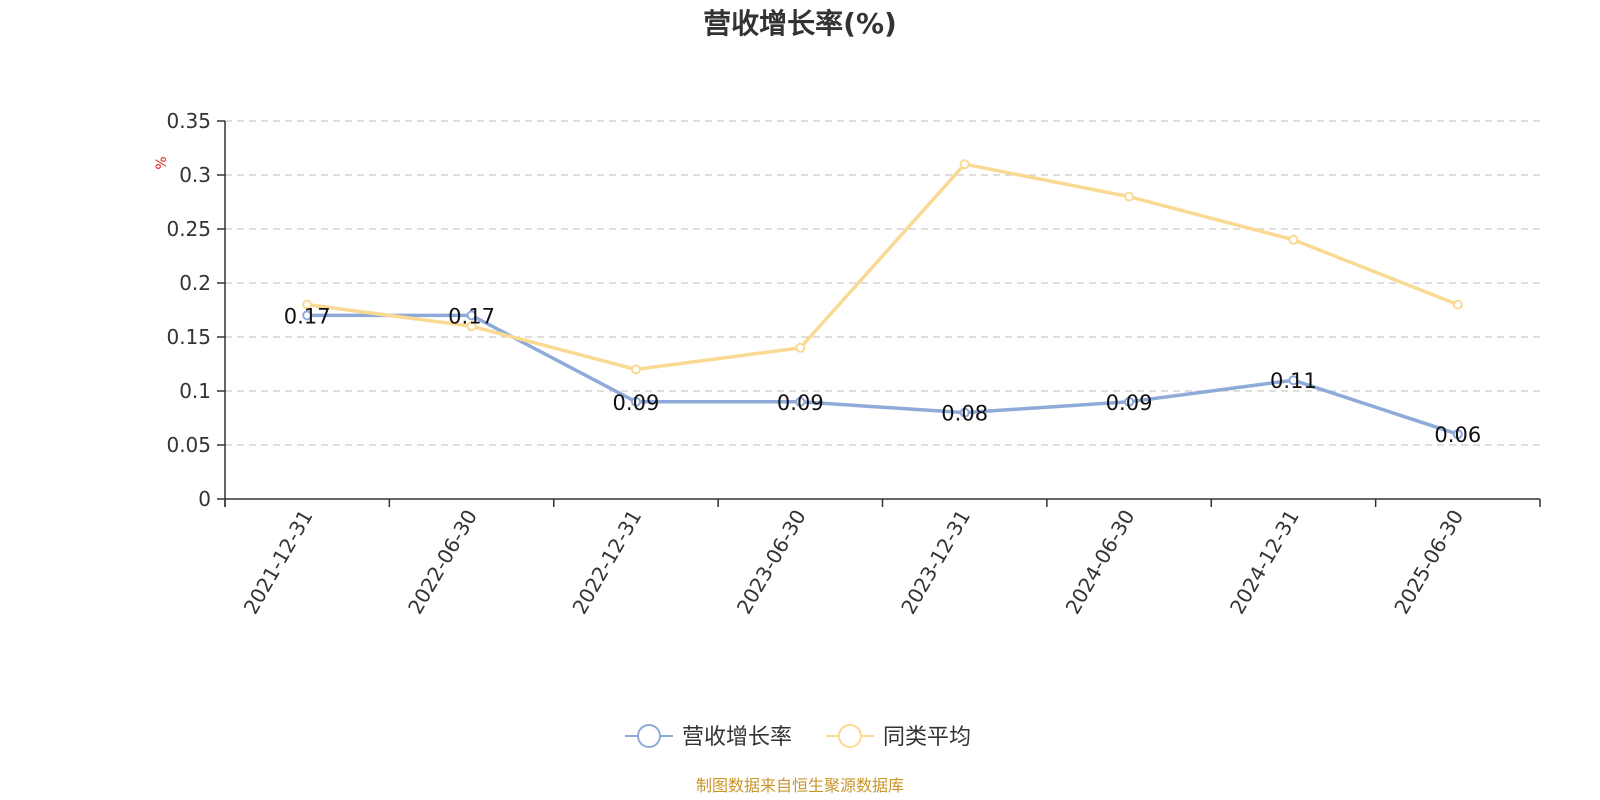 The image size is (1600, 800). What do you see at coordinates (1428, 562) in the screenshot?
I see `x-tick-label: 2025-06-30` at bounding box center [1428, 562].